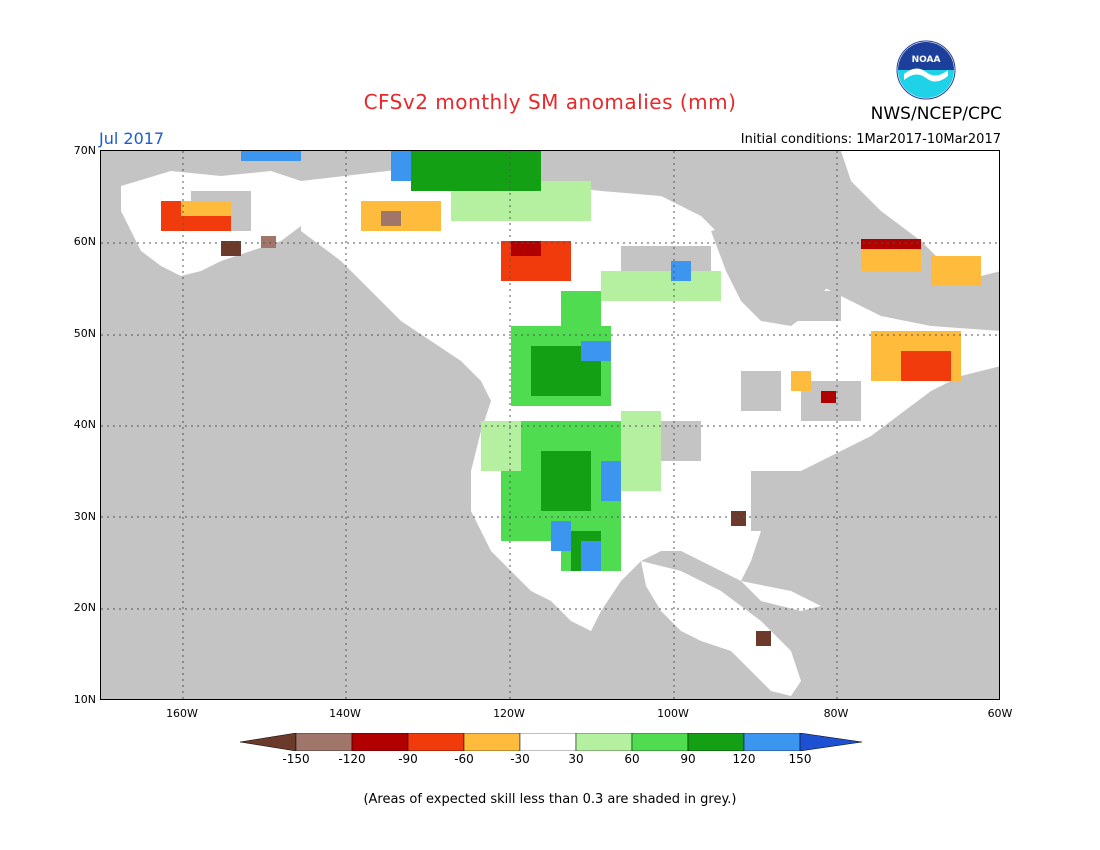  What do you see at coordinates (464, 759) in the screenshot?
I see `colorbar-label-3: -60` at bounding box center [464, 759].